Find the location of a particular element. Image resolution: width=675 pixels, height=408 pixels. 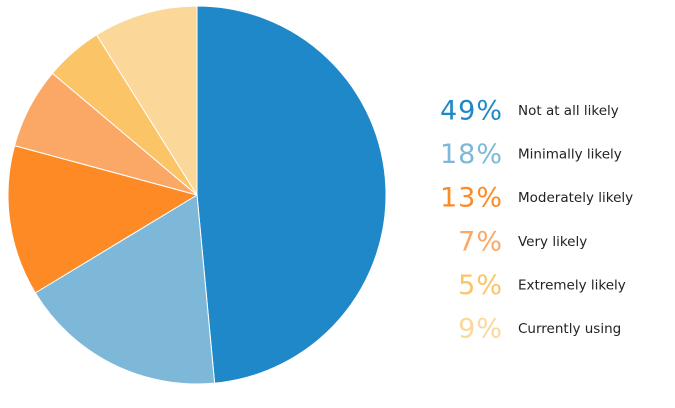

pie-slice-currently-using is located at coordinates (146, 101).